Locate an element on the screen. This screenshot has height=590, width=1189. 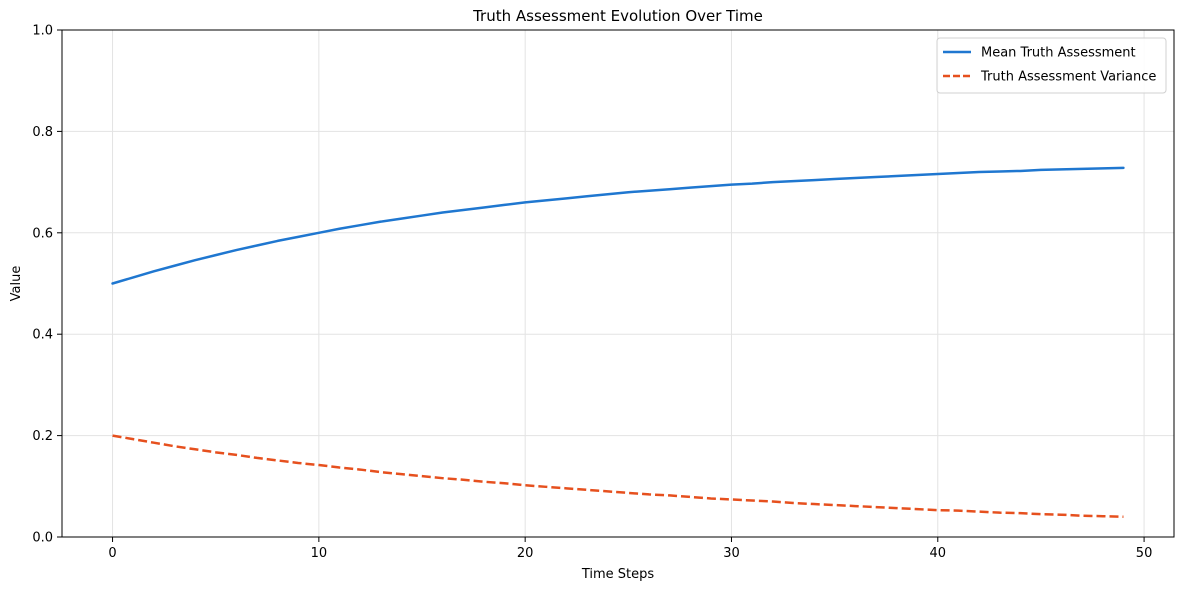
y-axis-label: Value is located at coordinates (16, 284).